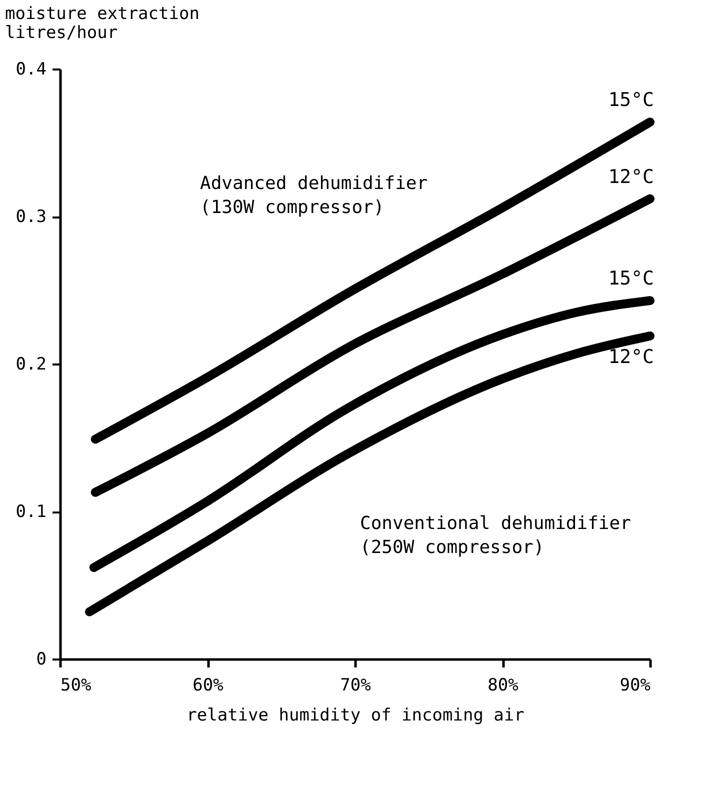 This screenshot has height=790, width=710. Describe the element at coordinates (355, 716) in the screenshot. I see `x-axis-title: relative humidity of incoming air` at that location.